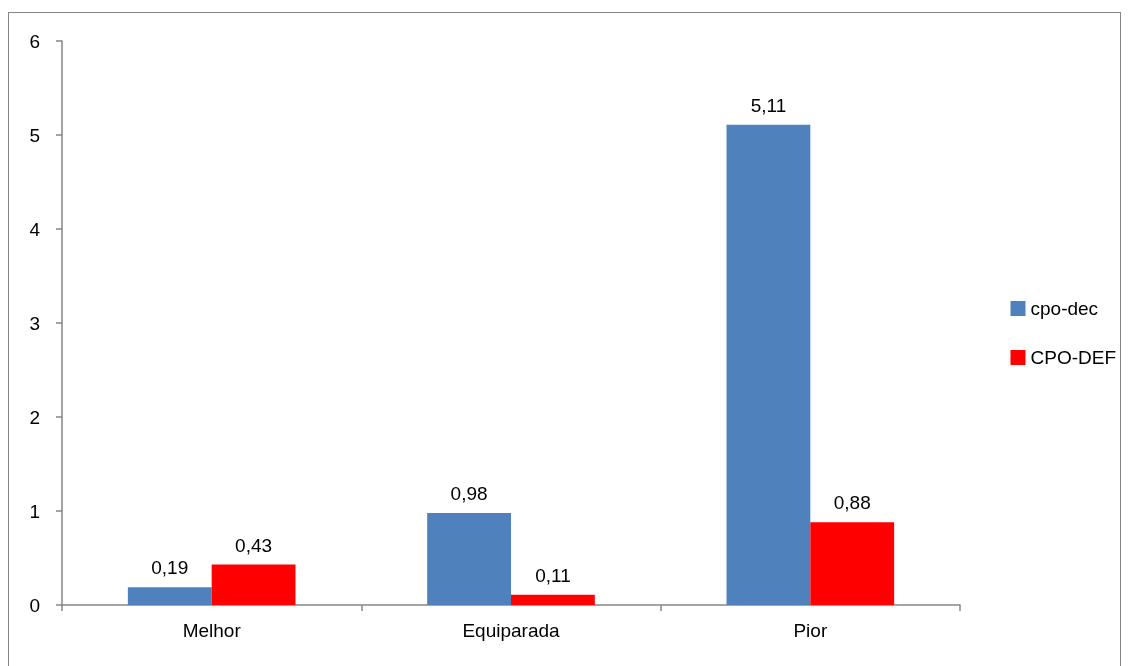 The image size is (1131, 666). Describe the element at coordinates (34, 41) in the screenshot. I see `y-tick-label: 6` at that location.